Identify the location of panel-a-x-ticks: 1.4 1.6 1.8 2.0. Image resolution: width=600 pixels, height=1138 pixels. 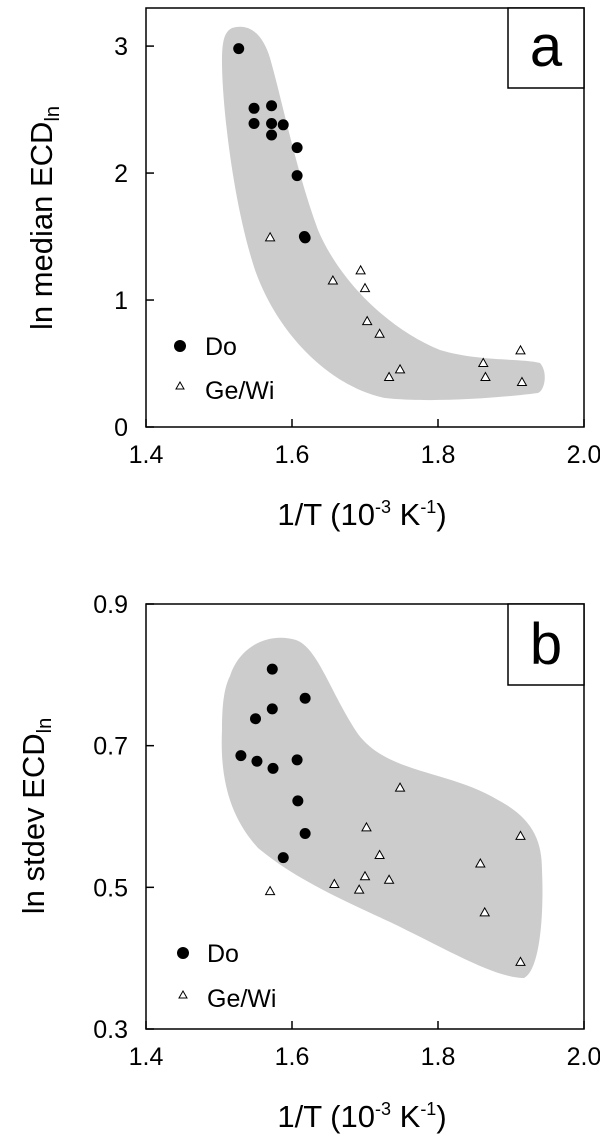
(364, 444).